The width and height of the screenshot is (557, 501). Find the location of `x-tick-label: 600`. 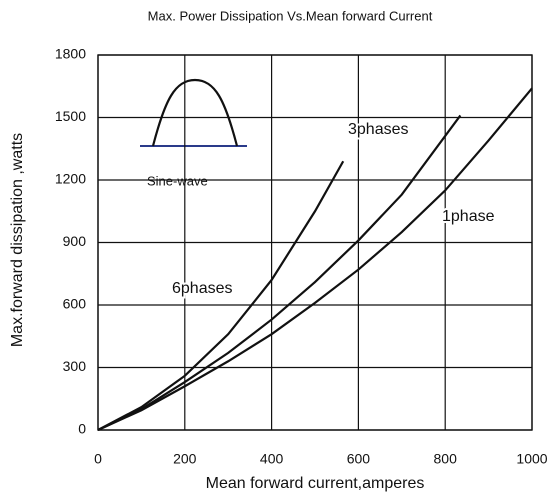

x-tick-label: 600 is located at coordinates (359, 459).